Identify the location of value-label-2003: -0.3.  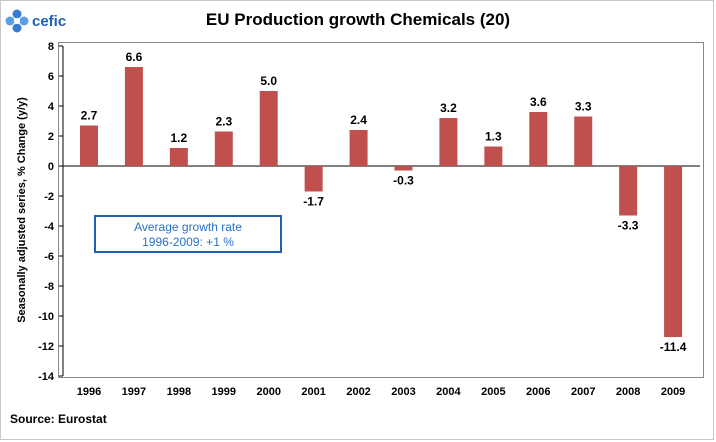
(403, 181).